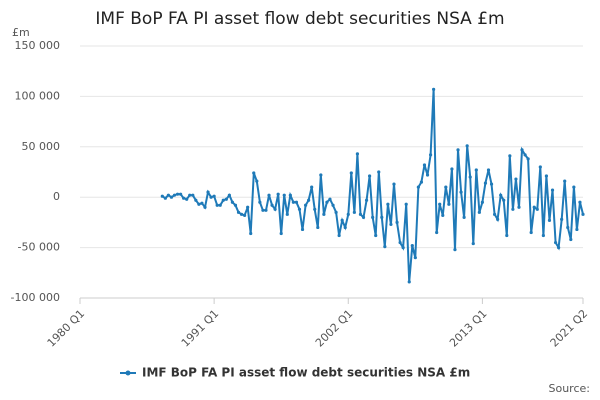 This screenshot has height=400, width=600. I want to click on y-axis-label: £m, so click(21, 32).